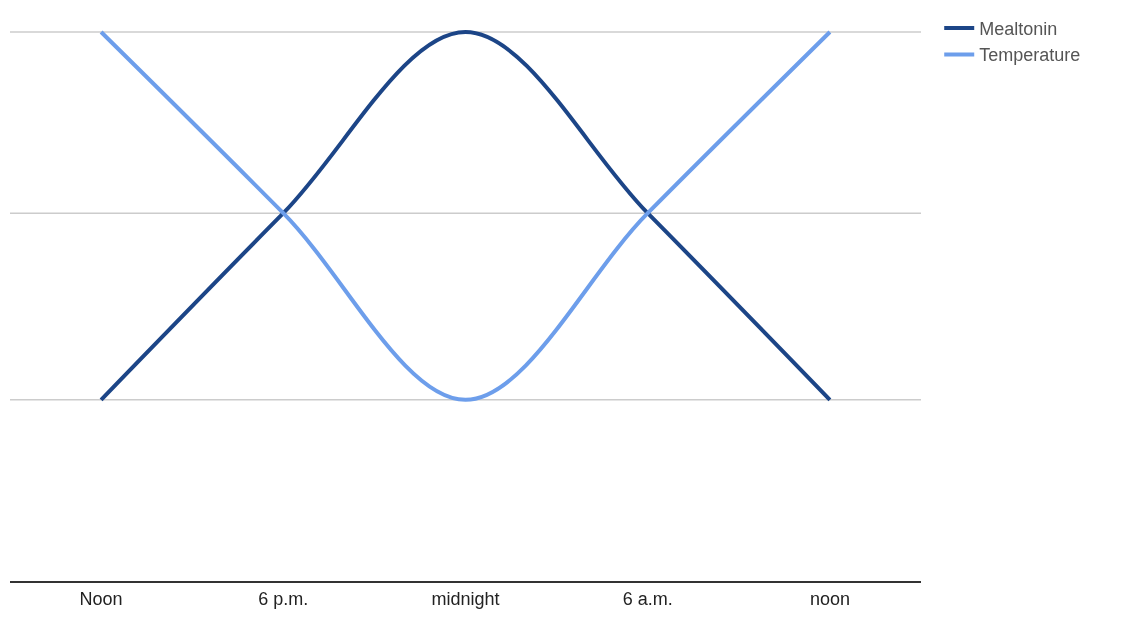 Image resolution: width=1141 pixels, height=626 pixels. I want to click on x-tick-label: noon, so click(829, 598).